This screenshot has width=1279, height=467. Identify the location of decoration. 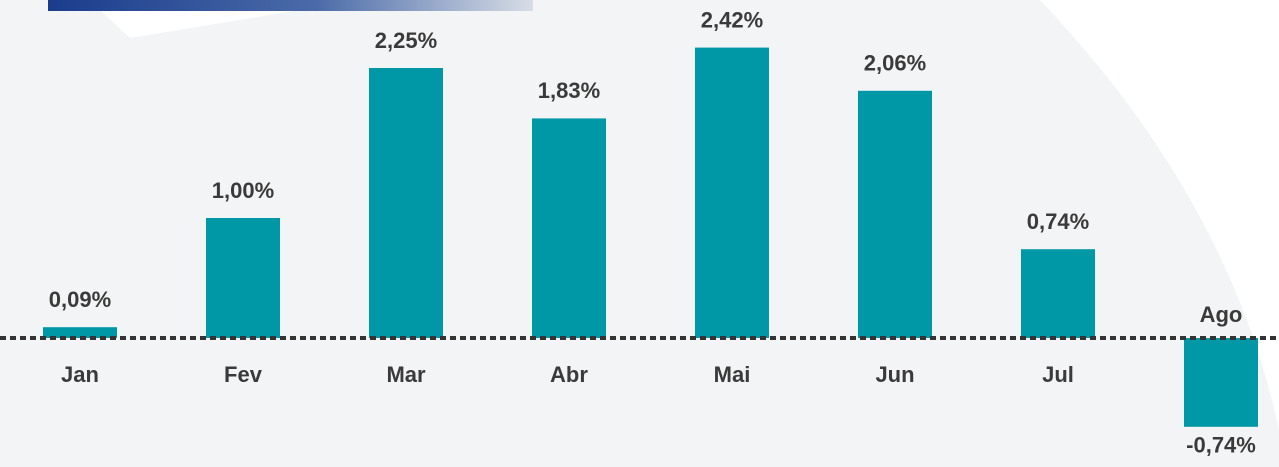
(200, 24).